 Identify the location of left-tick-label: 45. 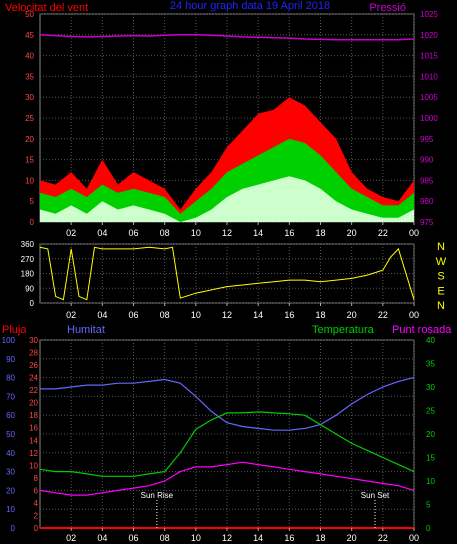
(29, 35).